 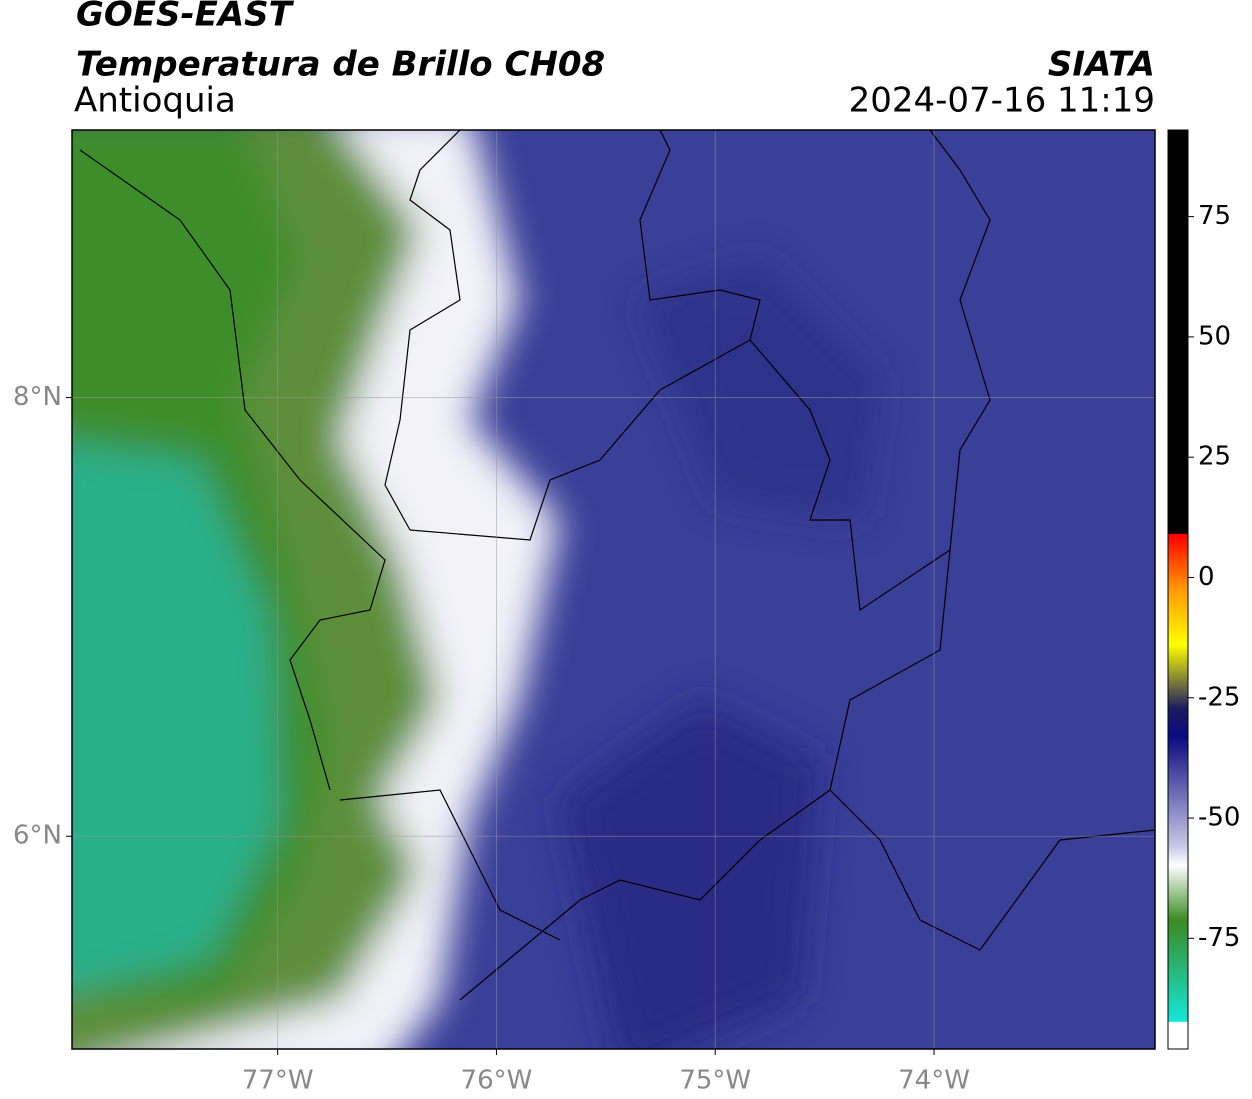 What do you see at coordinates (1214, 216) in the screenshot?
I see `colorbar-tick-label: 75` at bounding box center [1214, 216].